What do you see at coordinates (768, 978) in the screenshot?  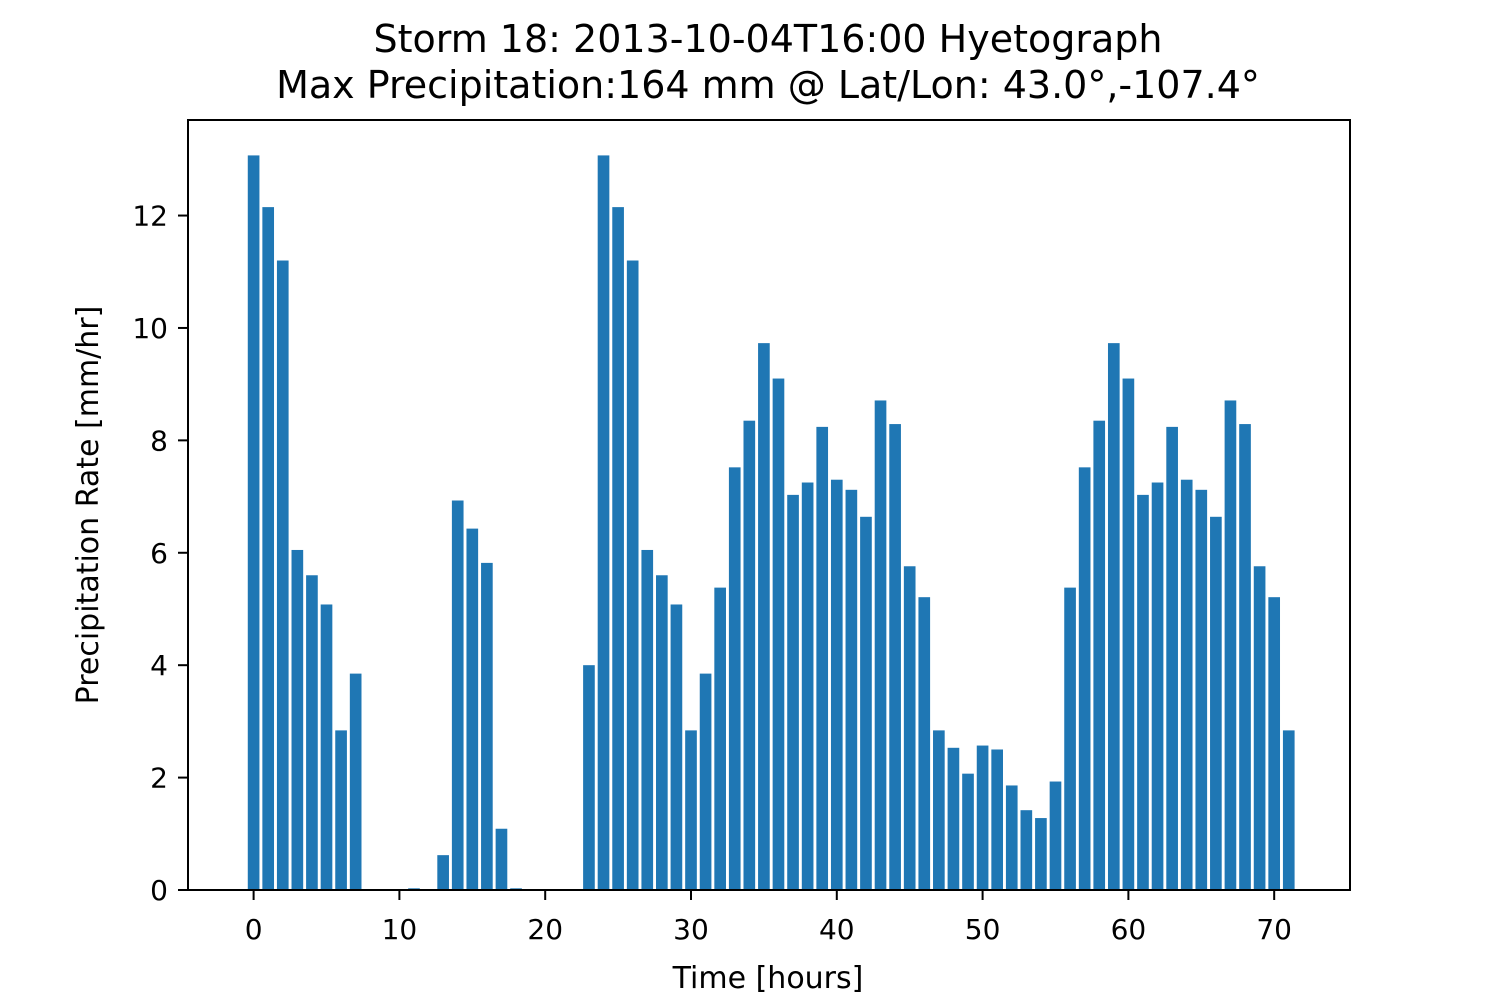 I see `x-axis-label: Time [hours]` at bounding box center [768, 978].